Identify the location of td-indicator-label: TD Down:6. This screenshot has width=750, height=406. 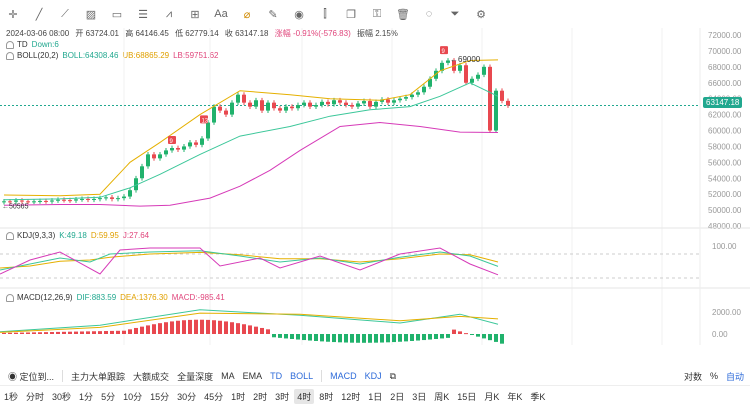
(32, 44).